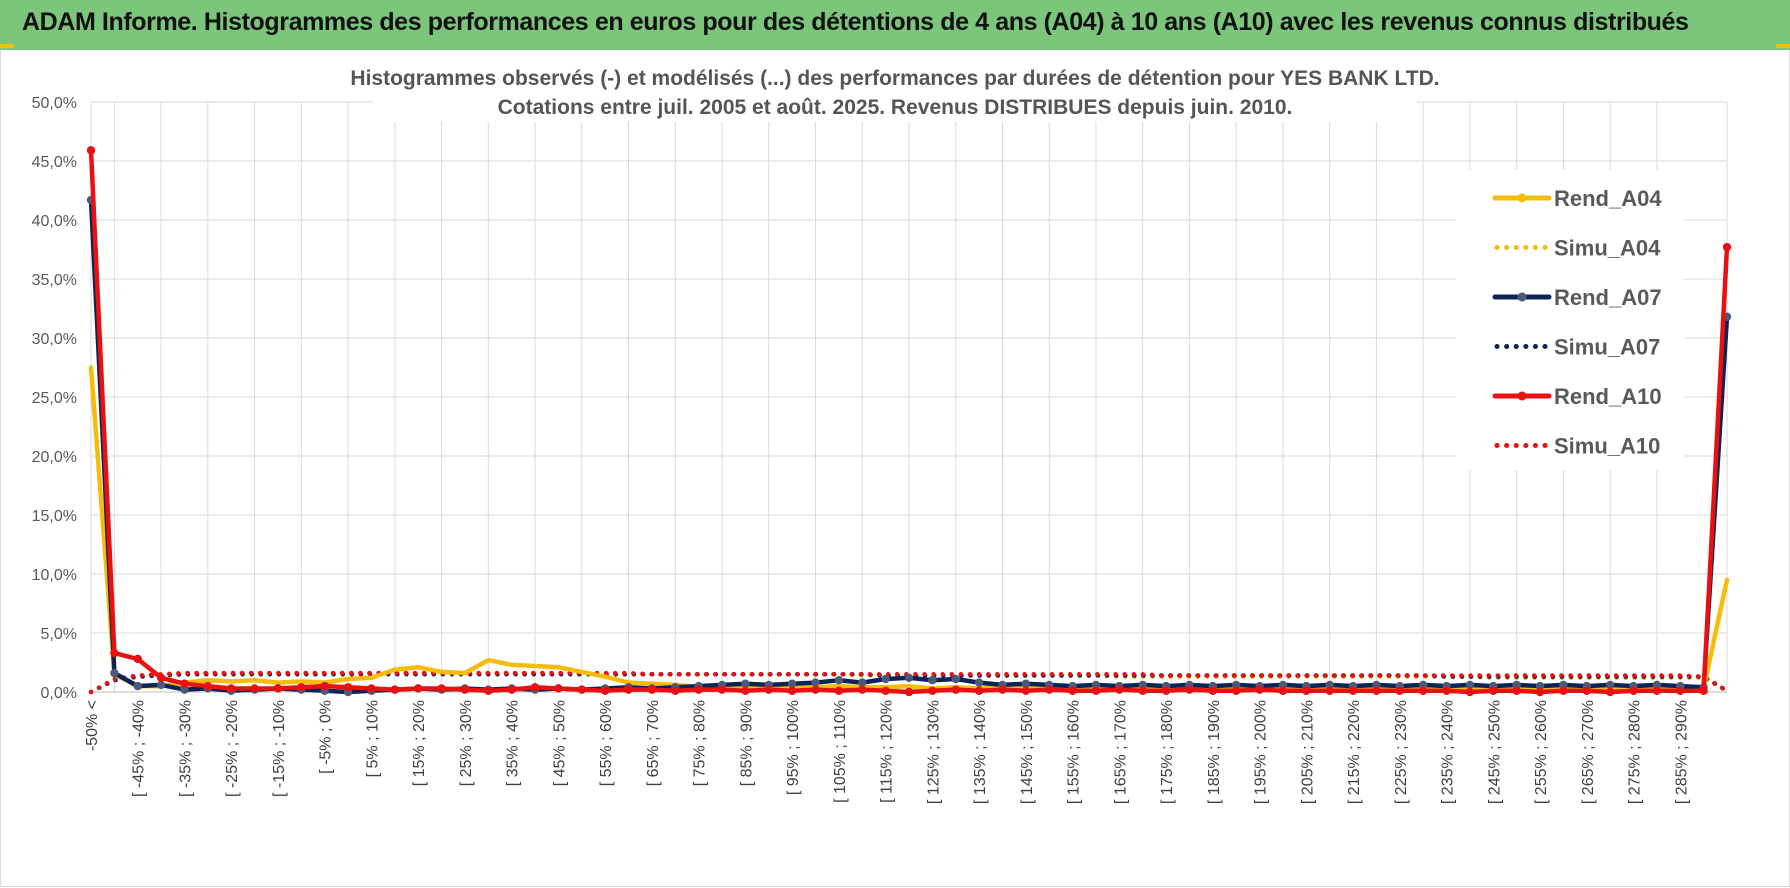  What do you see at coordinates (1607, 347) in the screenshot?
I see `legend-label-Simu_A07: Simu_A07` at bounding box center [1607, 347].